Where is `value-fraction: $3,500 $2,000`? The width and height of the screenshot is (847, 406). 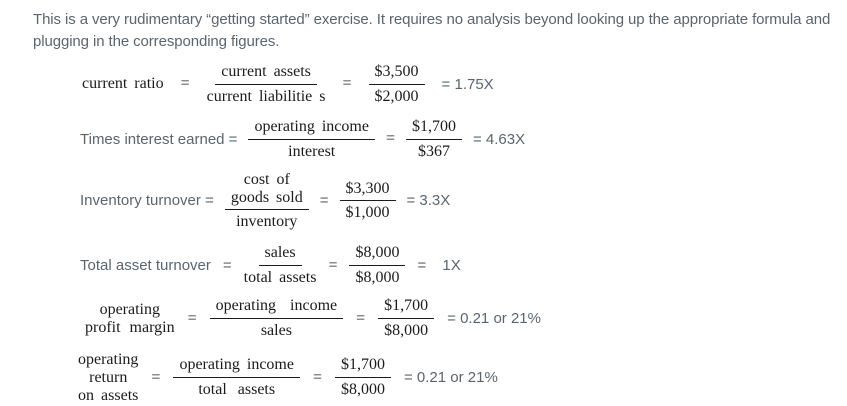 value-fraction: $3,500 $2,000 is located at coordinates (396, 84).